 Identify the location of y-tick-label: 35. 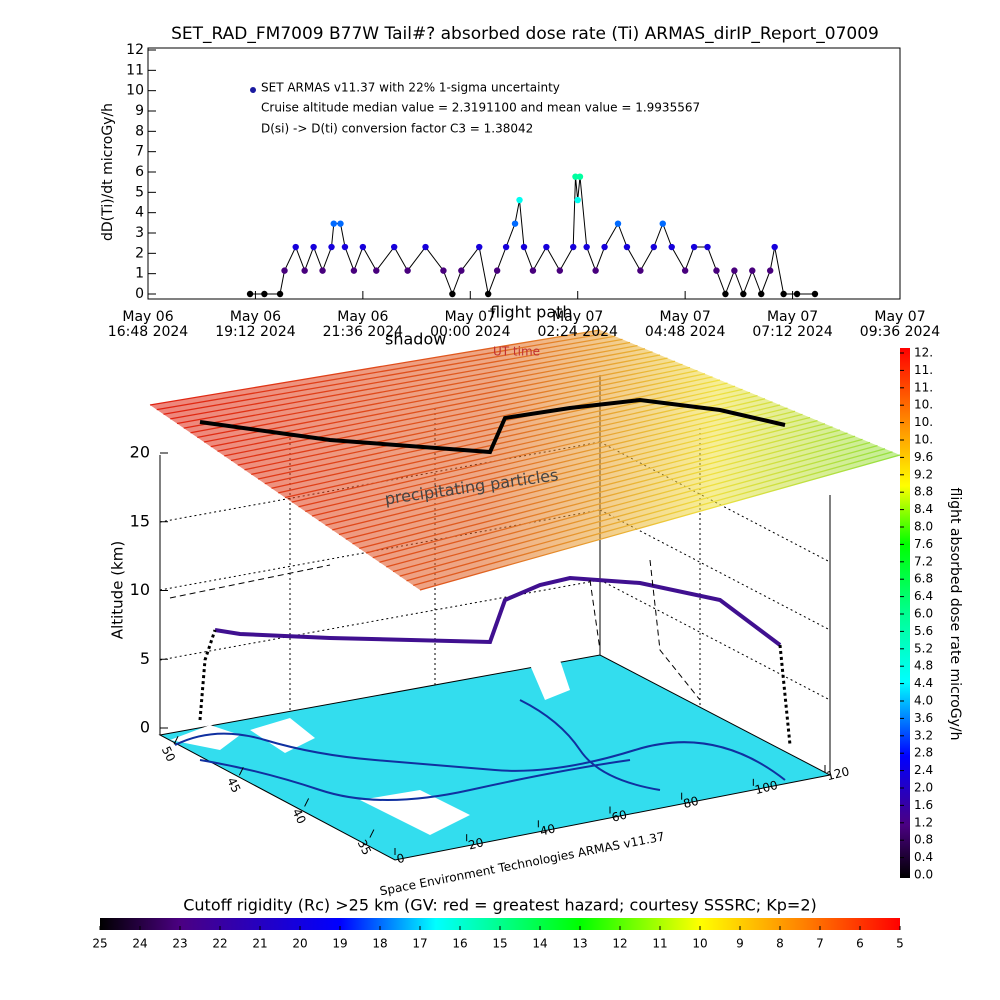
(364, 847).